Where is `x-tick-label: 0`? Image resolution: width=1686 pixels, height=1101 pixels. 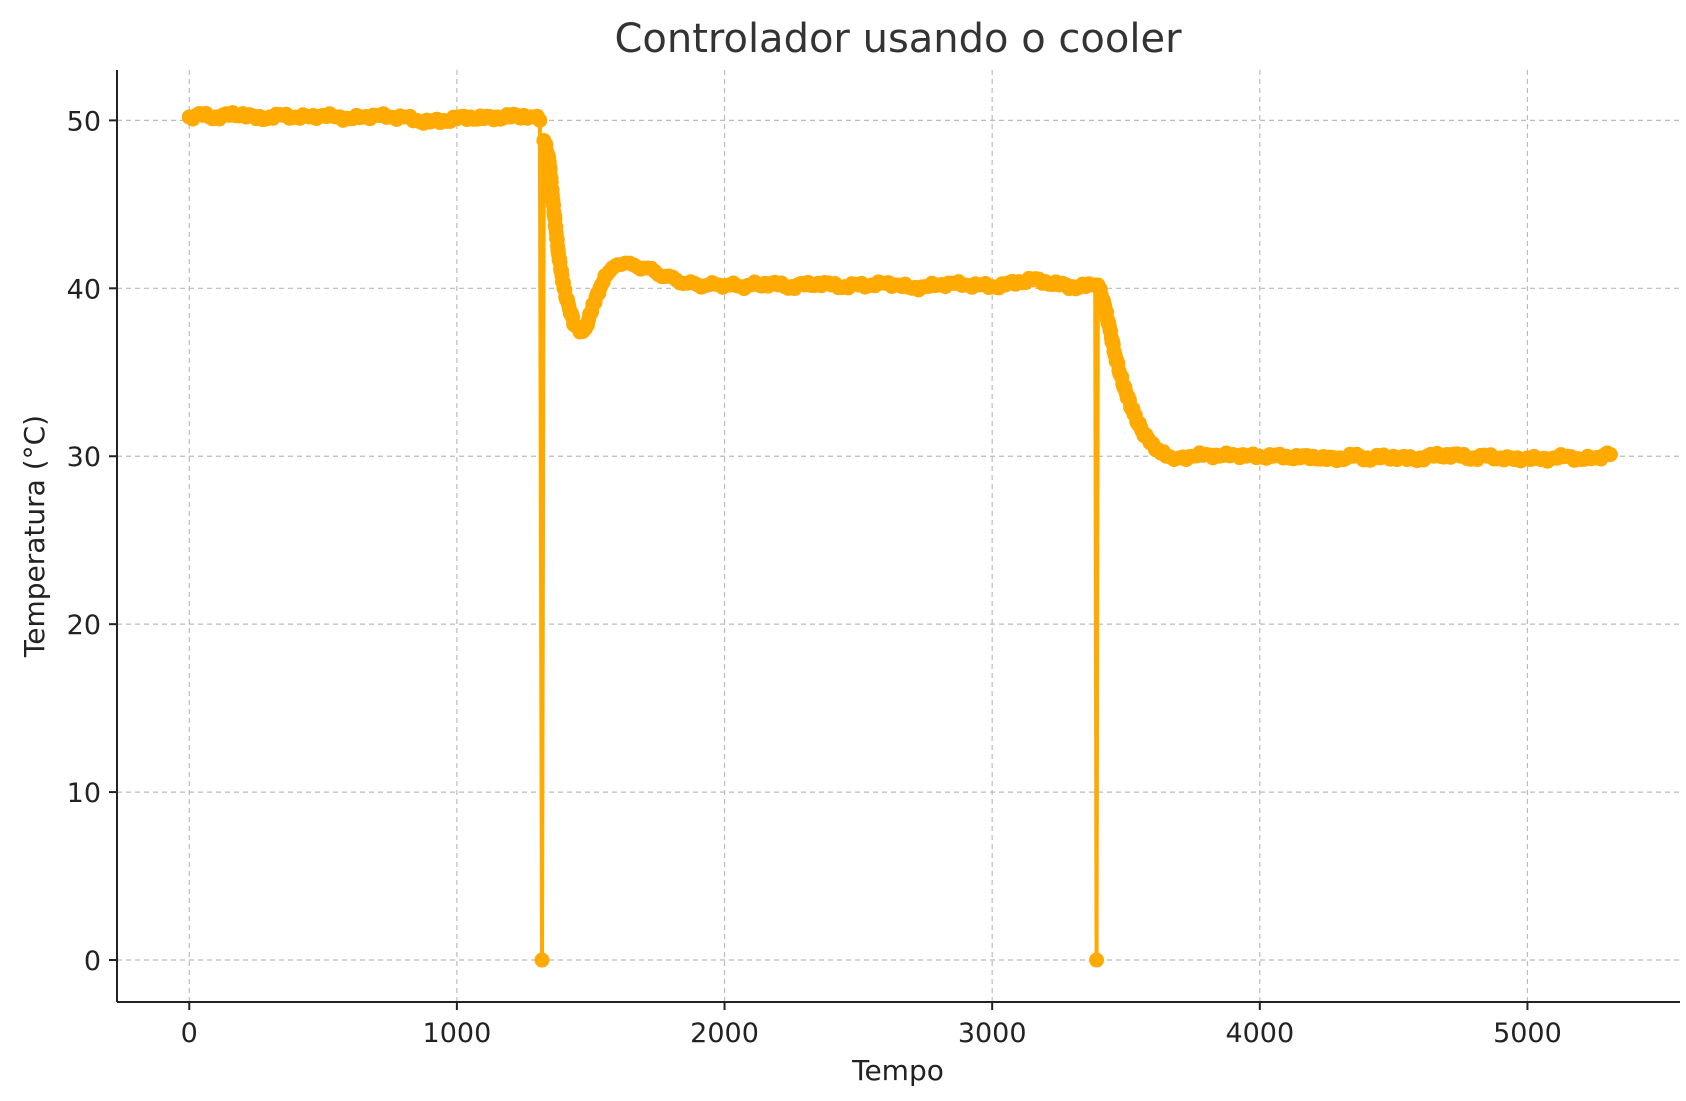
x-tick-label: 0 is located at coordinates (189, 1033).